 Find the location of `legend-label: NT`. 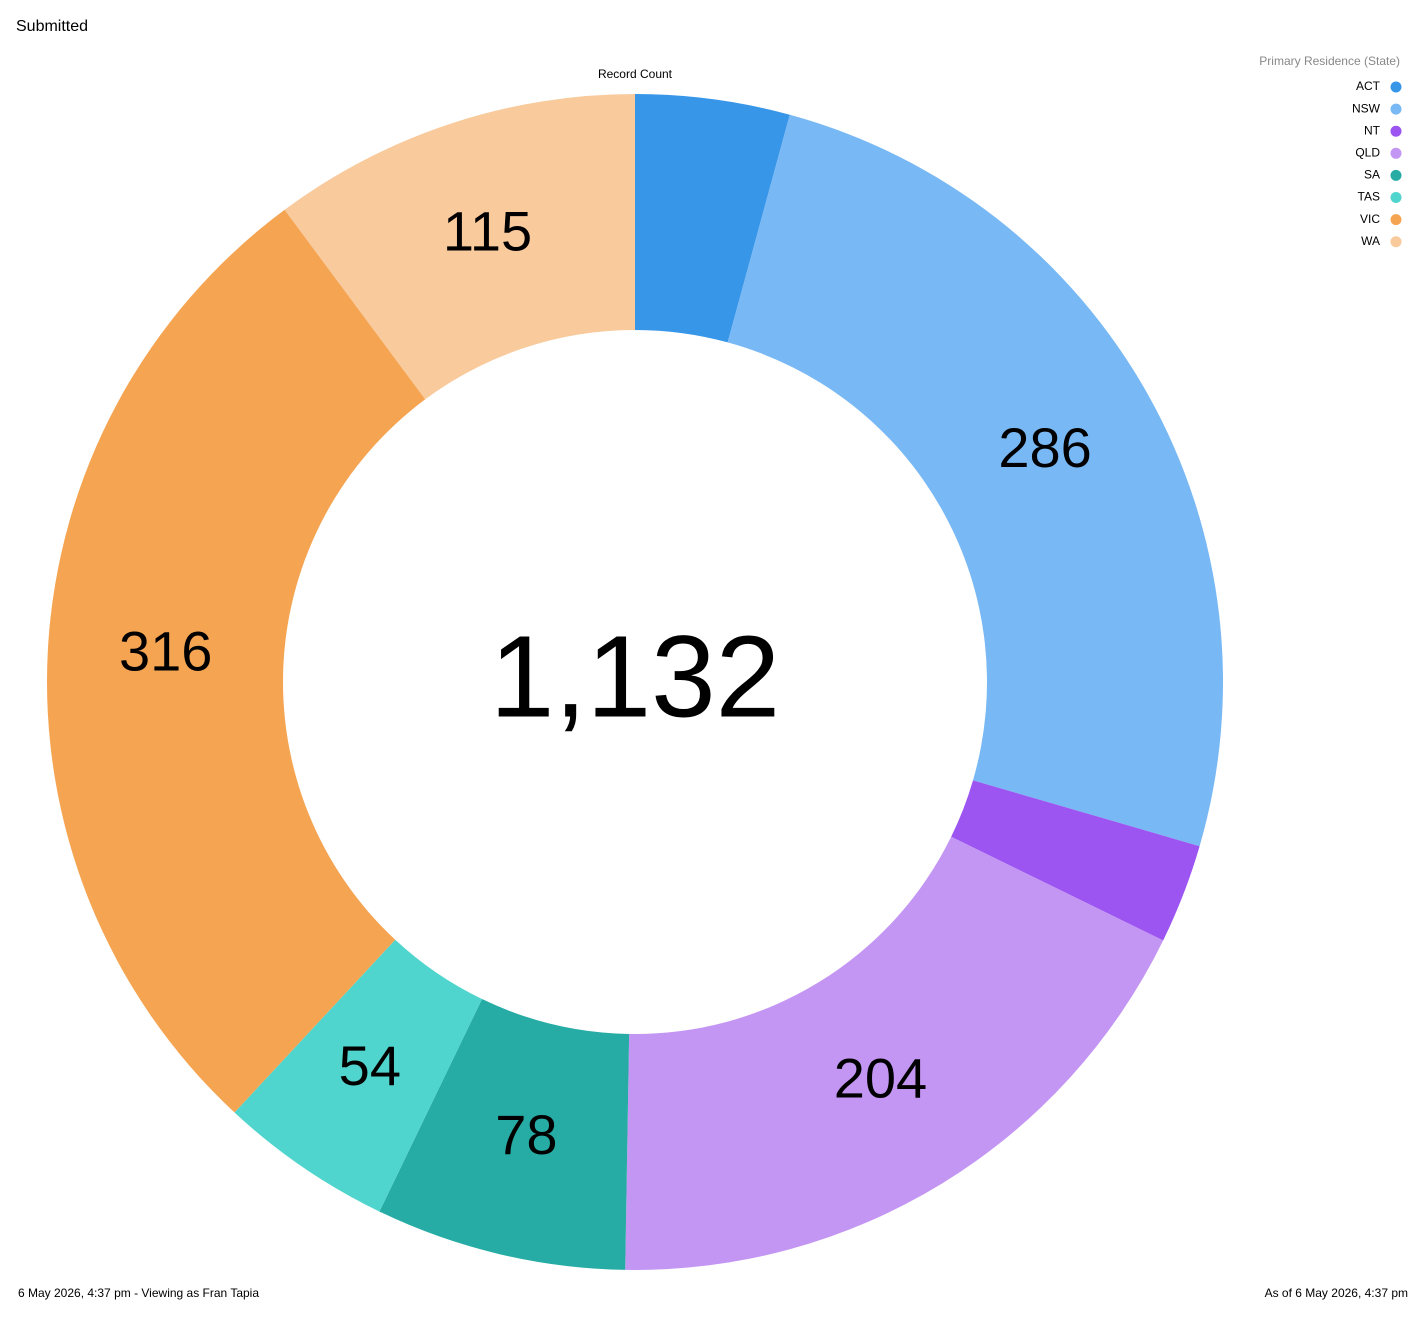

legend-label: NT is located at coordinates (1372, 130).